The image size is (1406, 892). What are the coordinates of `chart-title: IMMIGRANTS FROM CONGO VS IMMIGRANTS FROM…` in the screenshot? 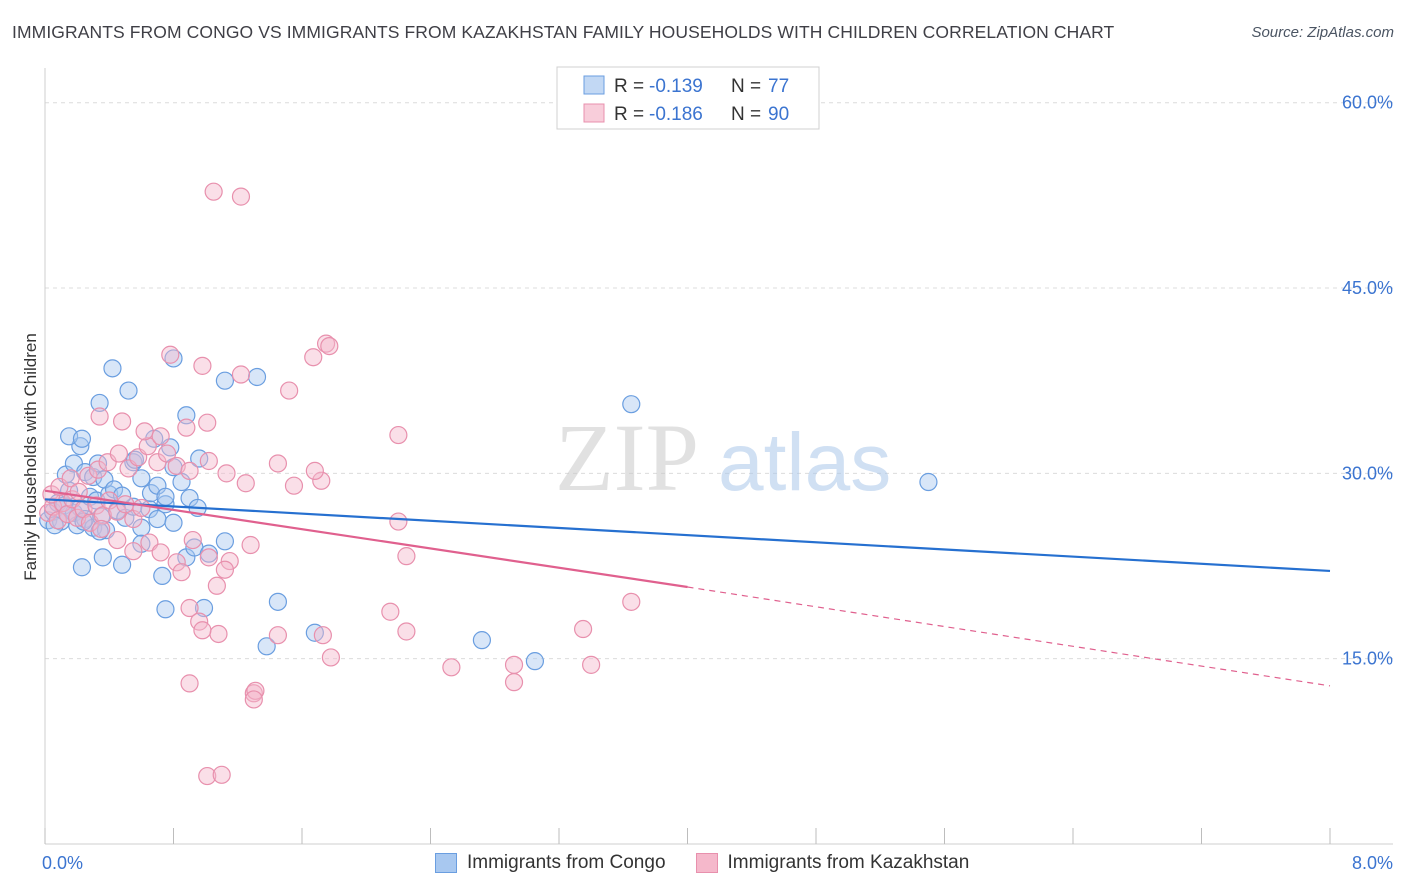 It's located at (563, 32).